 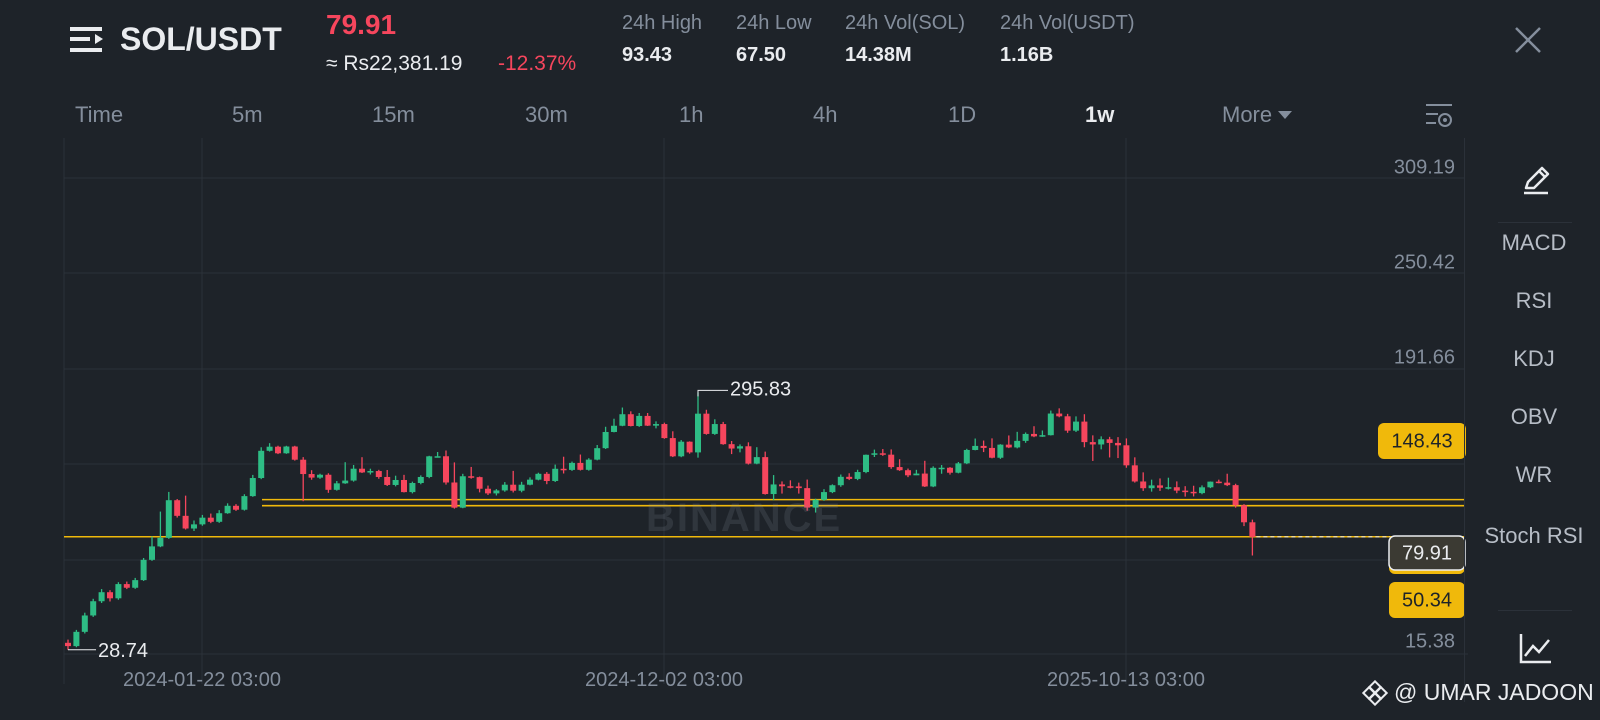 I want to click on tab-5m: 5m, so click(x=247, y=114).